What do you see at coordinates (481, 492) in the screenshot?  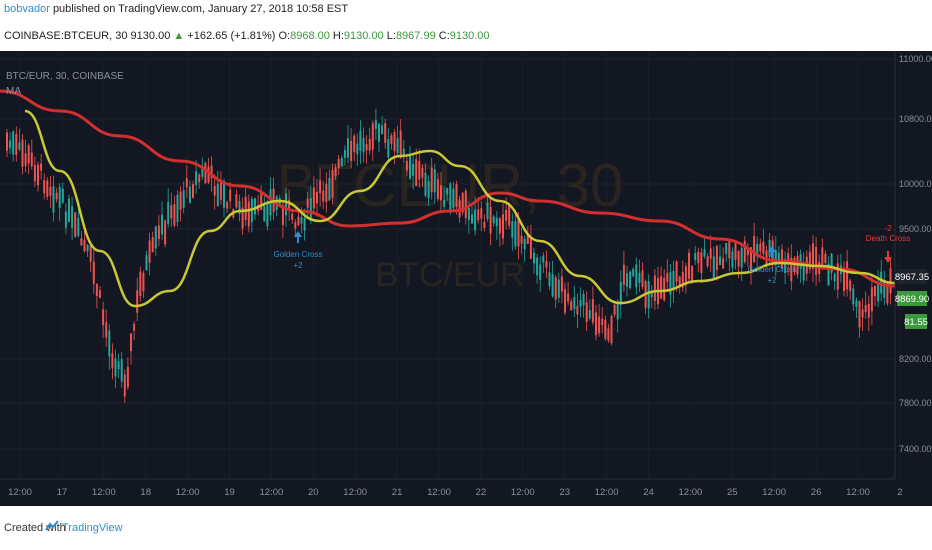 I see `time-tick-label: 22` at bounding box center [481, 492].